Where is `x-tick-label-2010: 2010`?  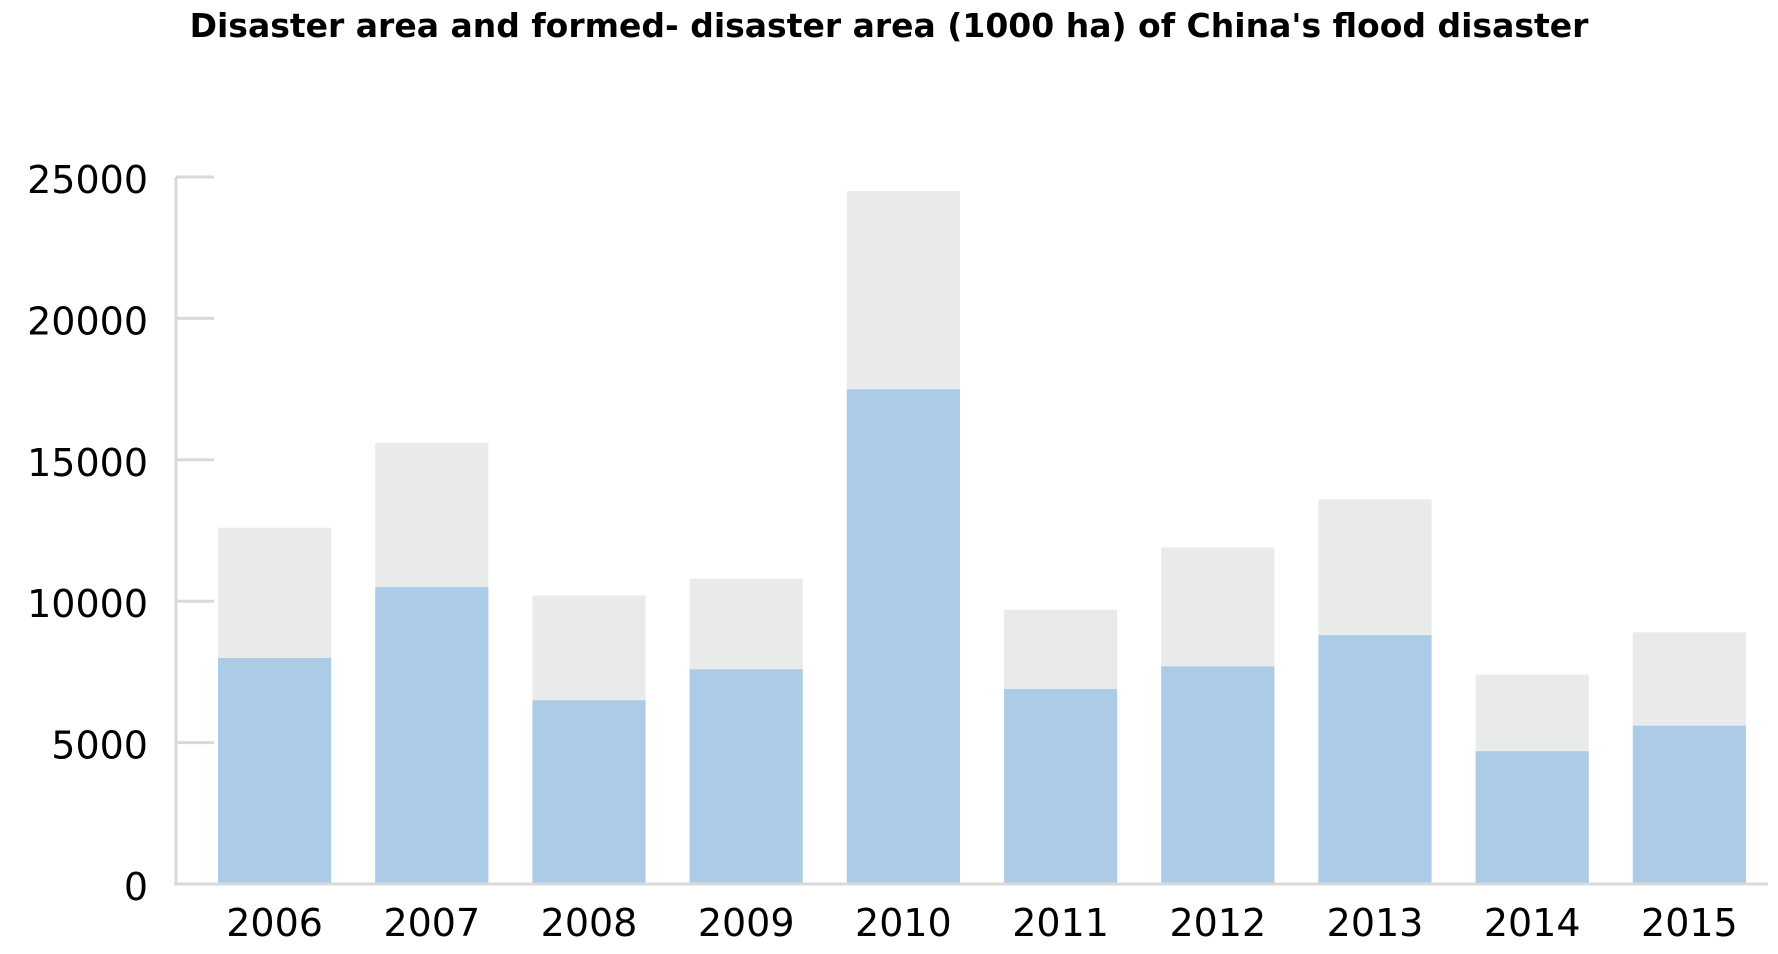
x-tick-label-2010: 2010 is located at coordinates (903, 923).